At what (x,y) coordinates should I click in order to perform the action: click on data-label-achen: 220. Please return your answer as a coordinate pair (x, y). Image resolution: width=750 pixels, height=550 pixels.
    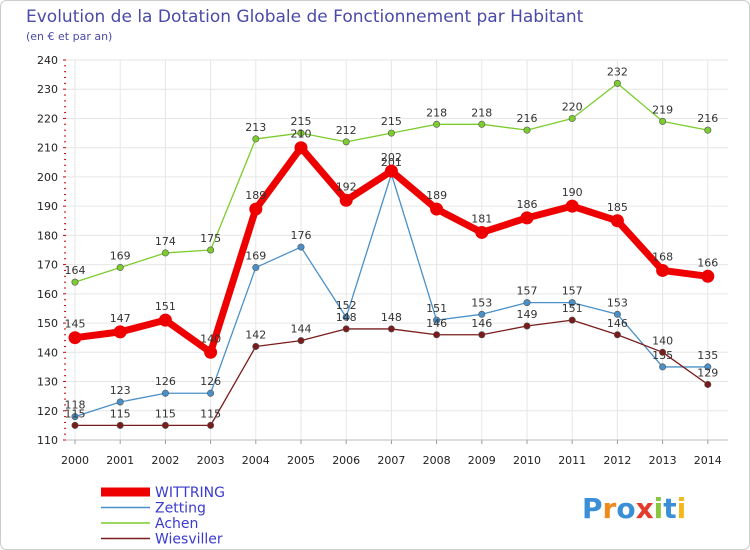
    Looking at the image, I should click on (572, 106).